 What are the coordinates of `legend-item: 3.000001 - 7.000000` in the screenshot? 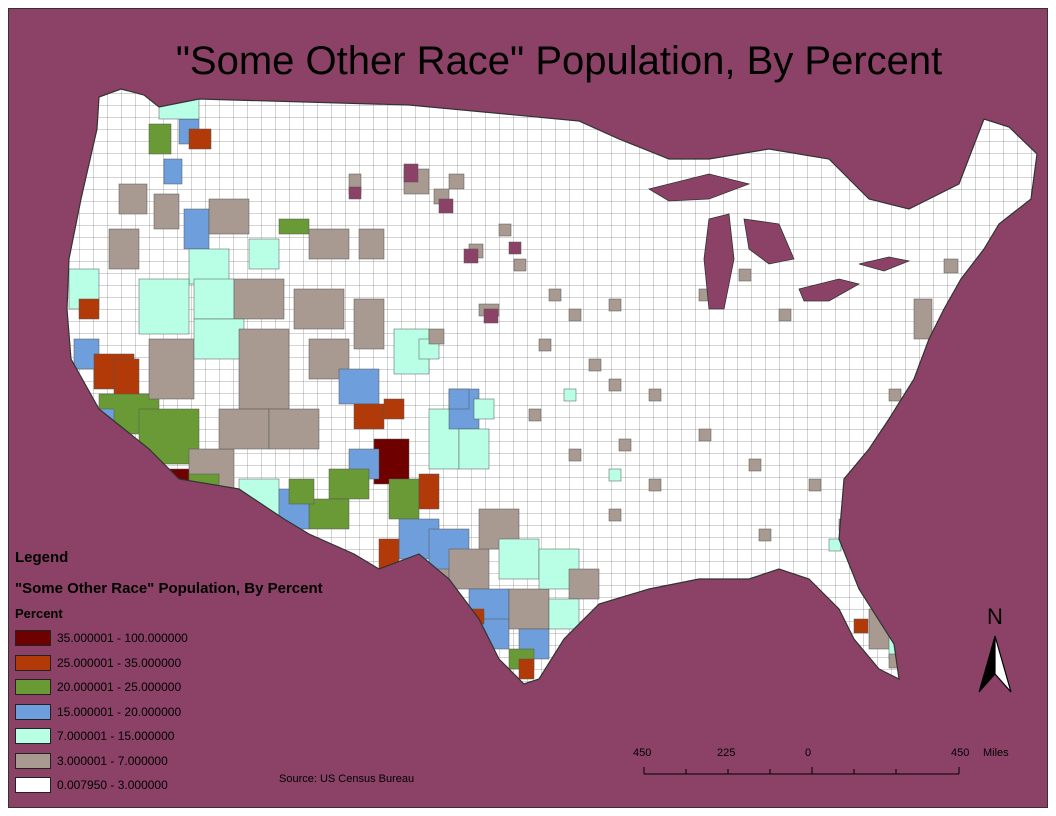 It's located at (205, 761).